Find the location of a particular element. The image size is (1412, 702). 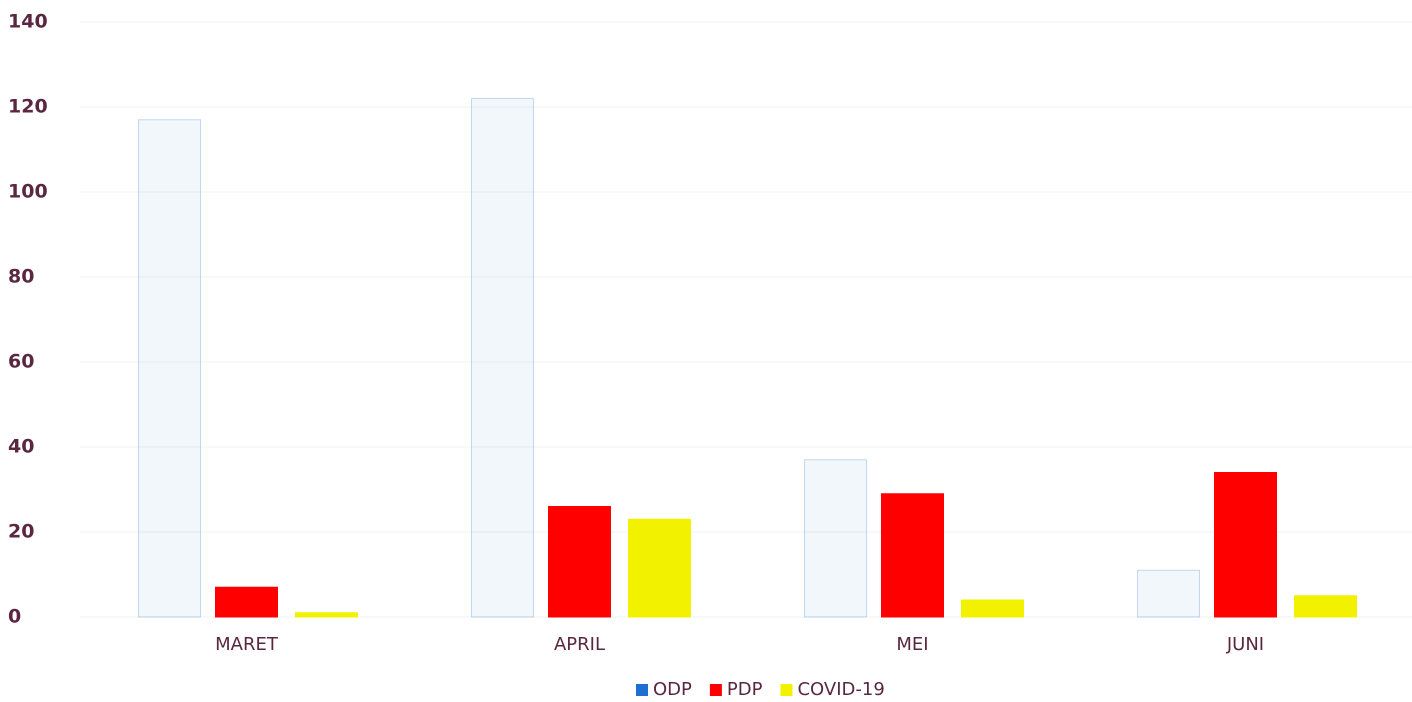

x-tick-label: MEI is located at coordinates (912, 644).